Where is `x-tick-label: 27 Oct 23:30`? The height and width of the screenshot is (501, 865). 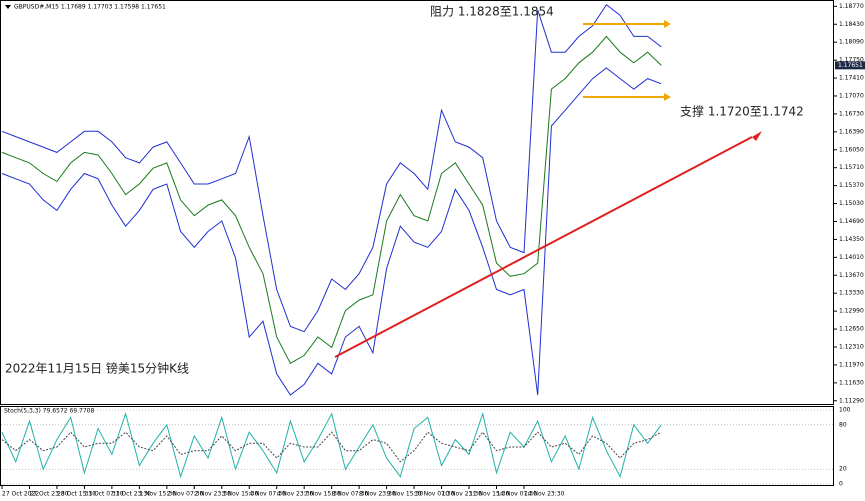
x-tick-label: 27 Oct 23:30 is located at coordinates (48, 494).